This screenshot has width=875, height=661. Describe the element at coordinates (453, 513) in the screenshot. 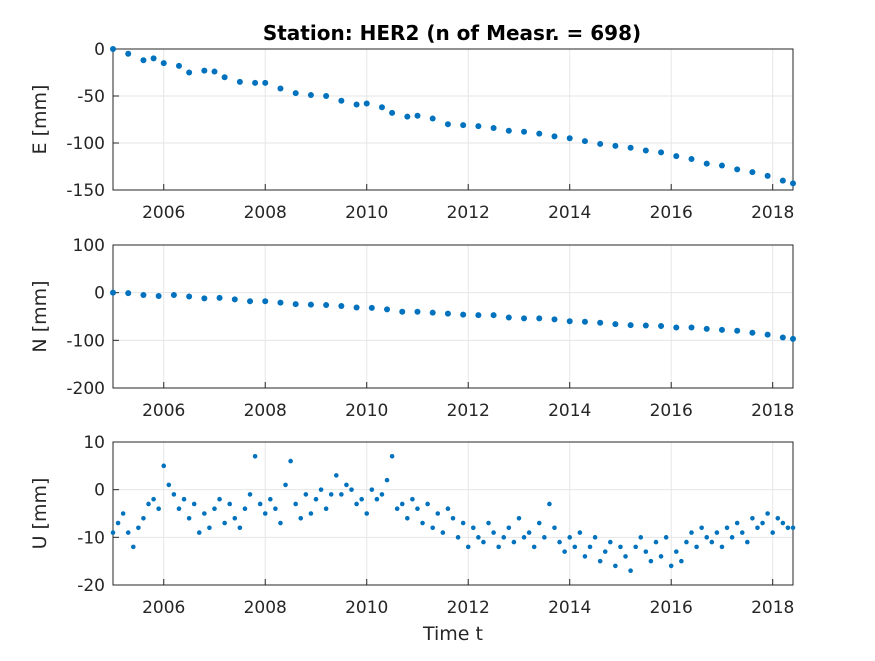

I see `series-points` at that location.